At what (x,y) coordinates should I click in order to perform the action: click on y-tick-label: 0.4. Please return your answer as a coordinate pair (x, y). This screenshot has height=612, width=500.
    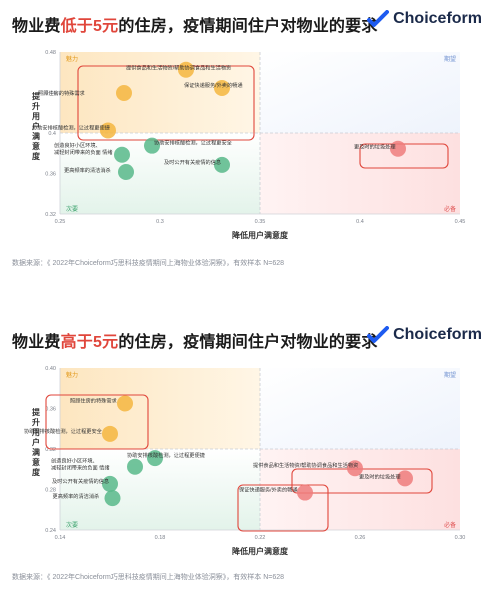
    Looking at the image, I should click on (52, 134).